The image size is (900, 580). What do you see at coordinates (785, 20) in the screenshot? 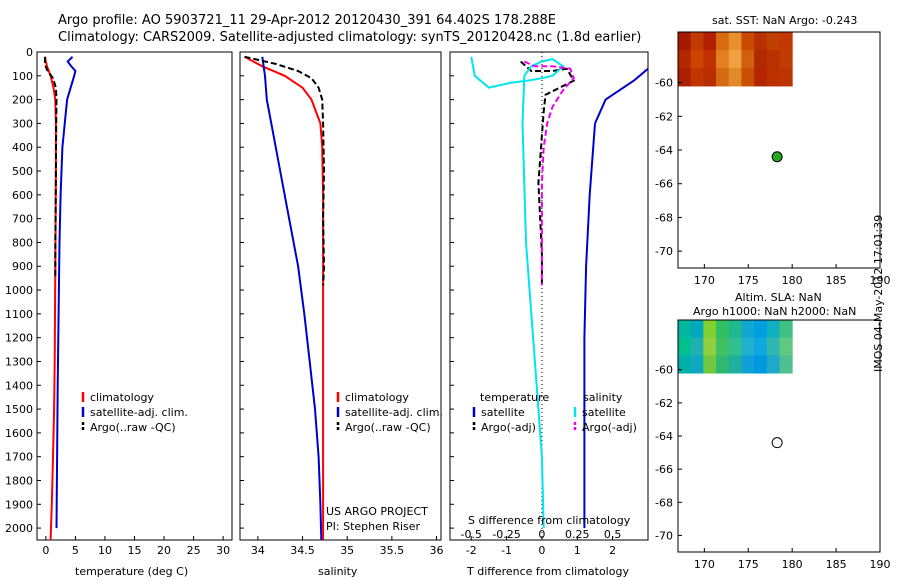
I see `map1-title: sat. SST: NaN Argo: -0.243` at bounding box center [785, 20].